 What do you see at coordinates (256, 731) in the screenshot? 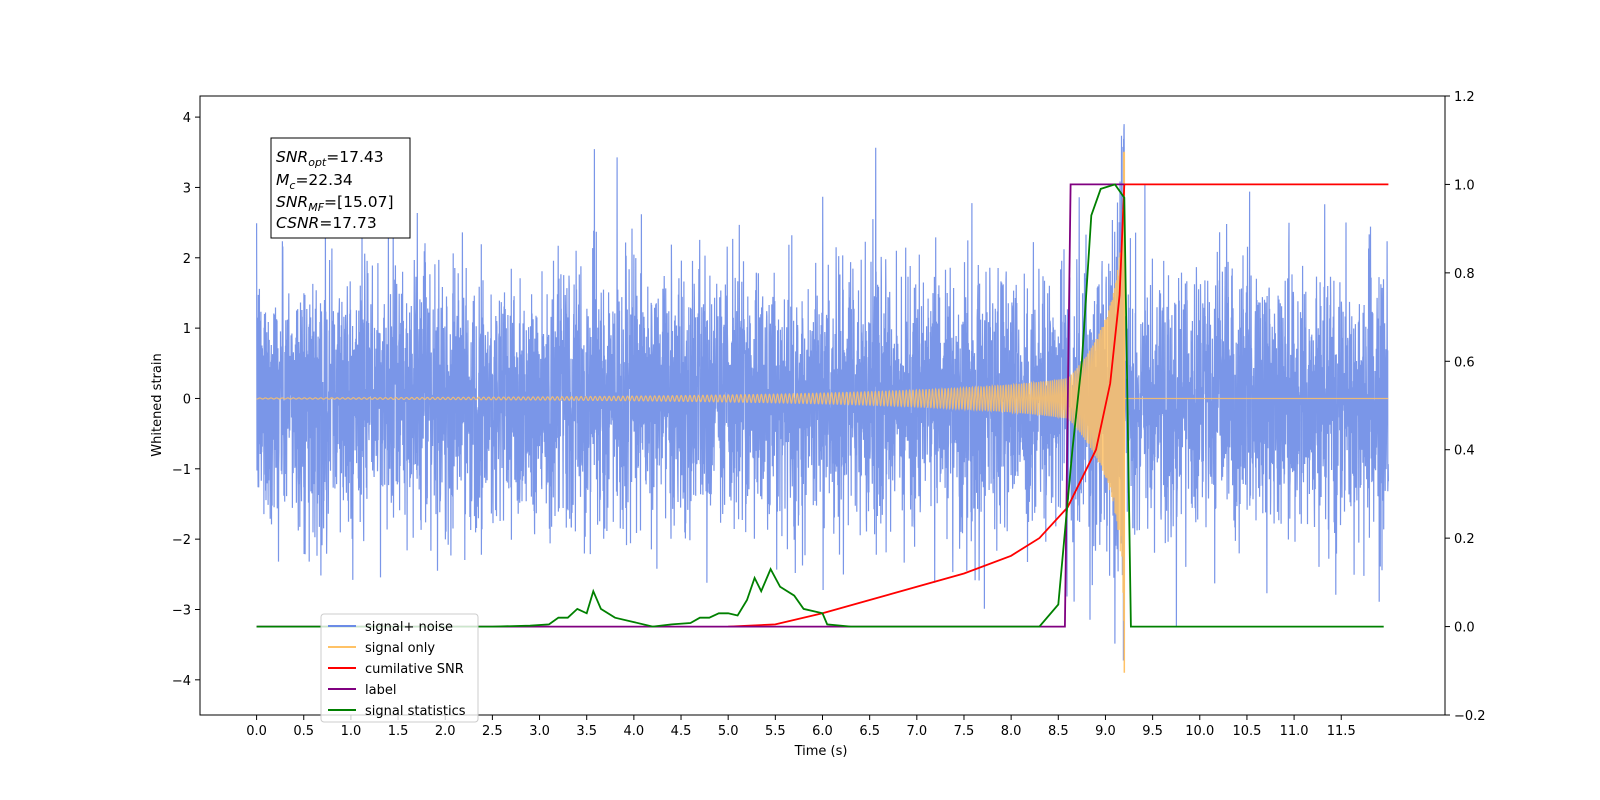
I see `x-tick-label: 0.0` at bounding box center [256, 731].